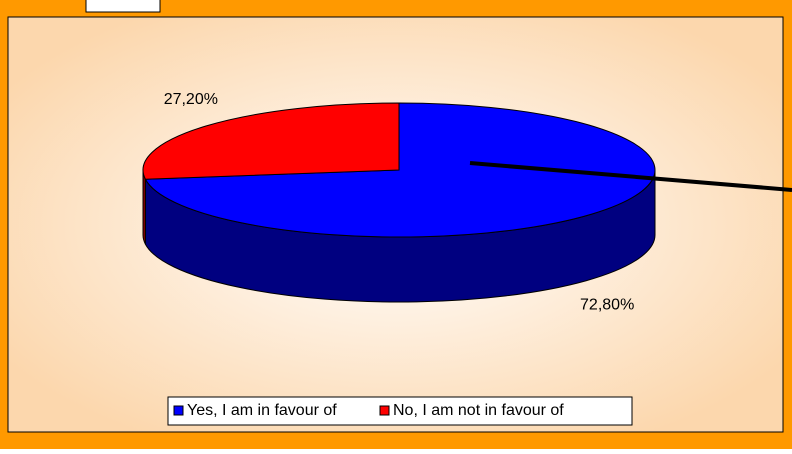 The image size is (792, 454). Describe the element at coordinates (262, 410) in the screenshot. I see `legend-label: Yes, I am in favour of` at that location.